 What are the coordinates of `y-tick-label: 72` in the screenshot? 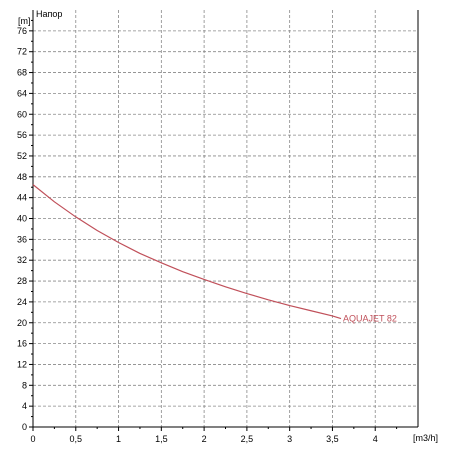 It's located at (22, 52).